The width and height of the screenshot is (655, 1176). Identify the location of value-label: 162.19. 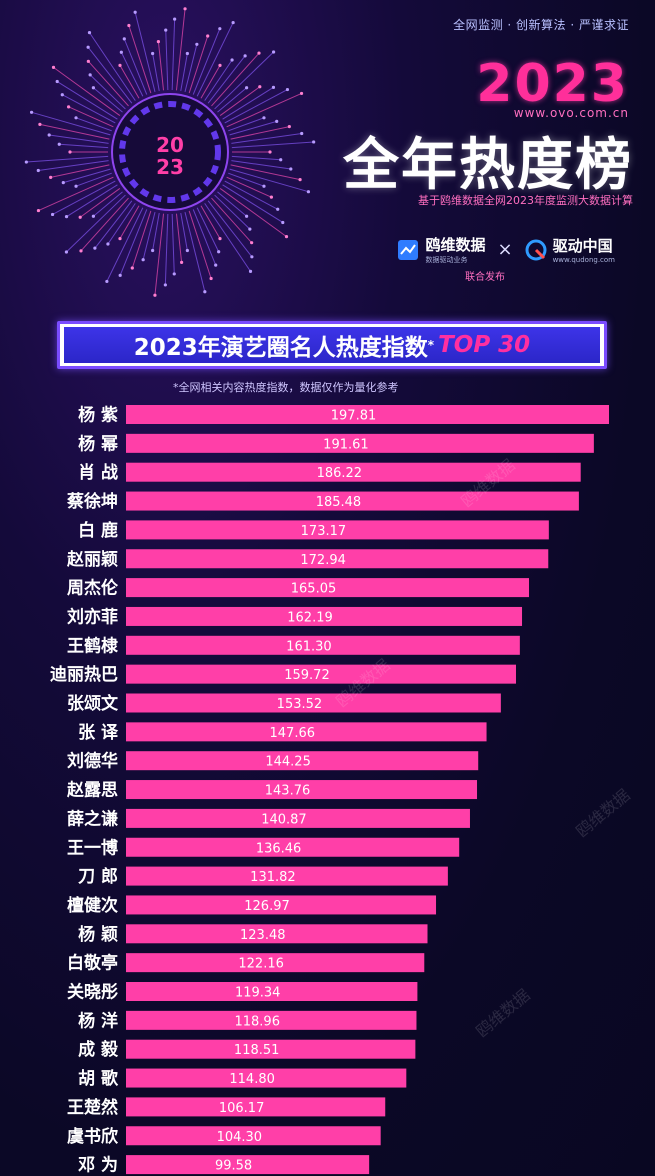
(310, 617).